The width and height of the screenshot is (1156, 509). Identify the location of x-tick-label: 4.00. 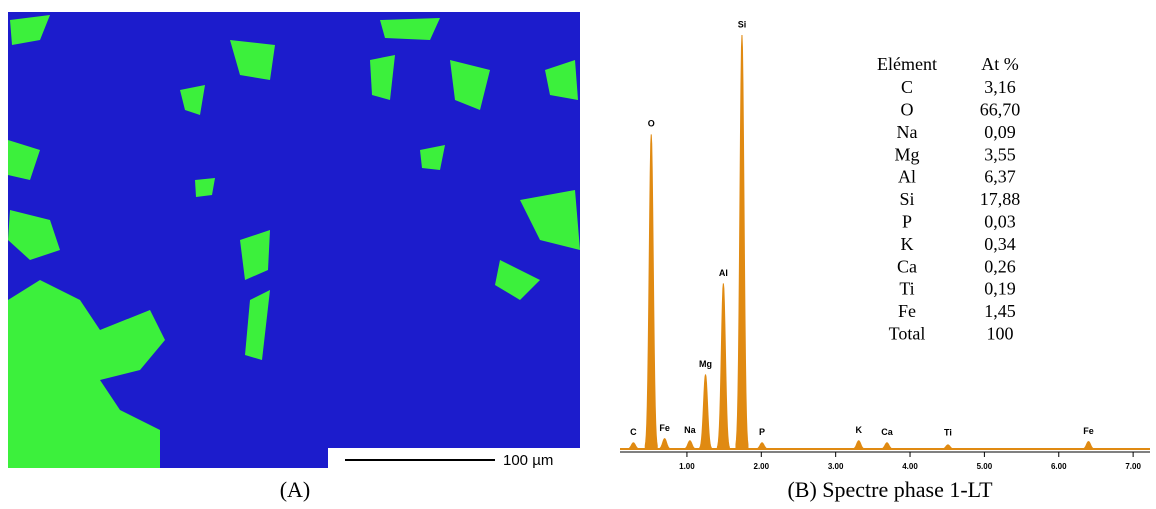
(910, 466).